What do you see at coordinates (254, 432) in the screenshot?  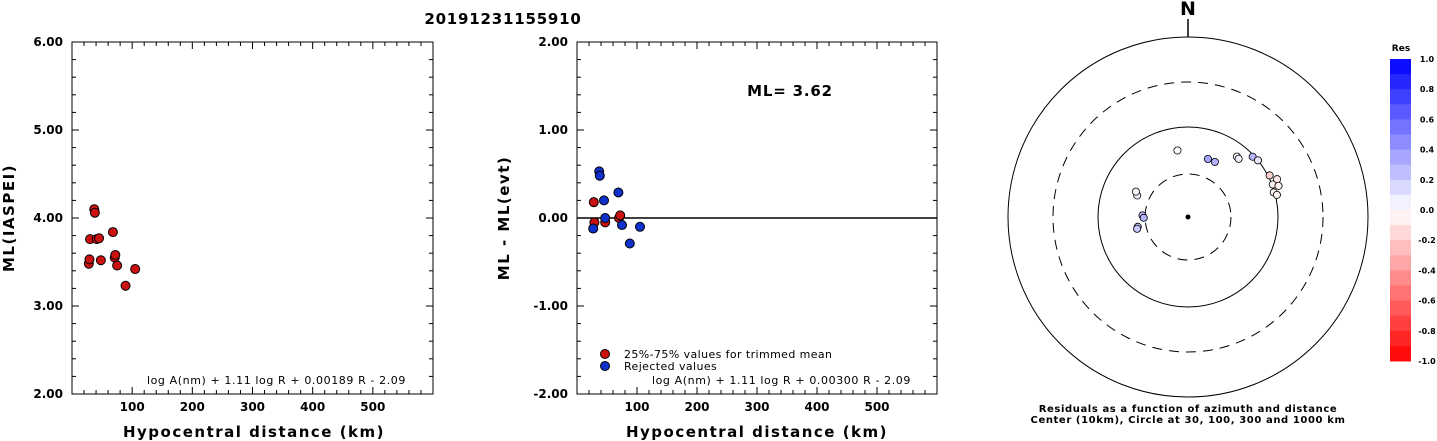 I see `x-axis-label-1: Hypocentral distance (km)` at bounding box center [254, 432].